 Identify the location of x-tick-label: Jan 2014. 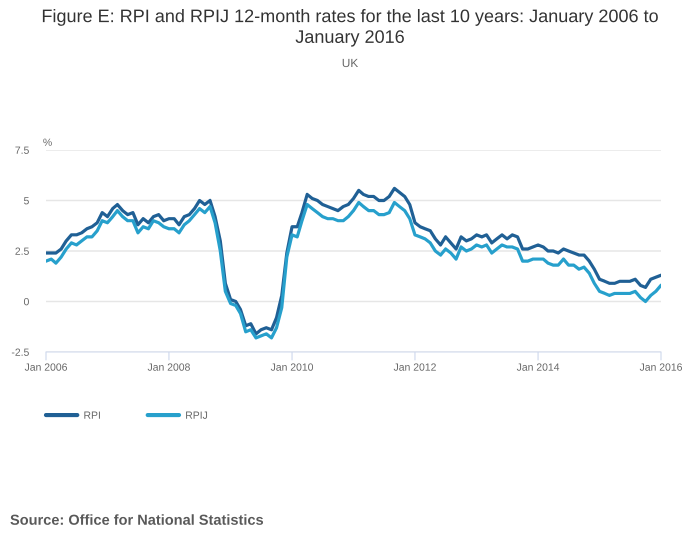
(538, 367).